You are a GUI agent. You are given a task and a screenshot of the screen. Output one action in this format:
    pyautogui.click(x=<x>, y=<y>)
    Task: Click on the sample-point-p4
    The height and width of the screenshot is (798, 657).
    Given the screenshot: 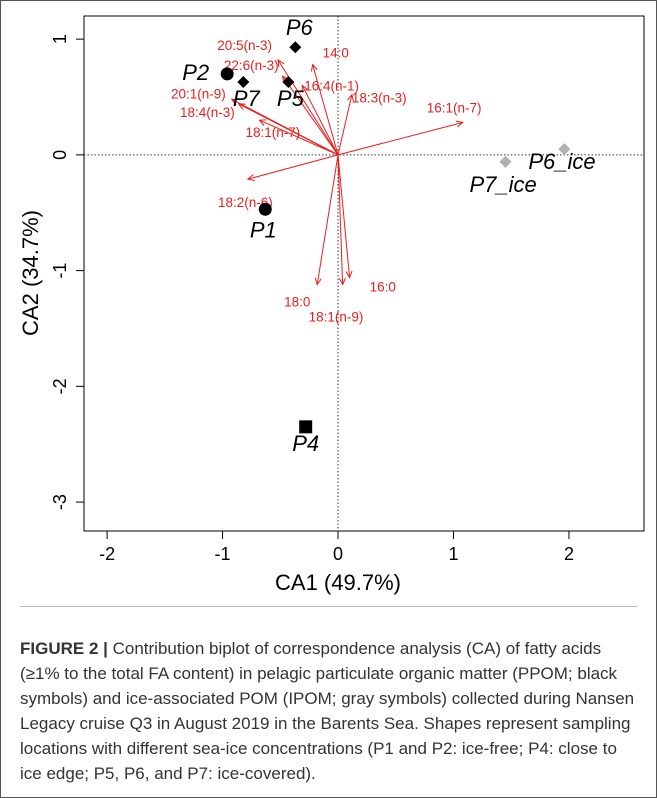 What is the action you would take?
    pyautogui.click(x=306, y=427)
    